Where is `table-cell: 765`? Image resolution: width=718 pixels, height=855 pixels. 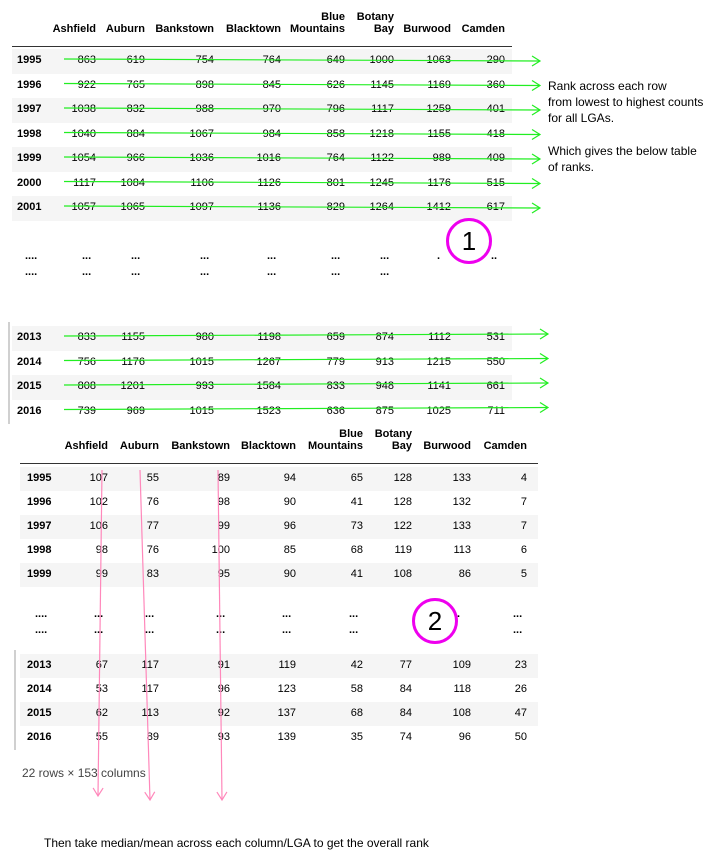
table-cell: 765 is located at coordinates (135, 84).